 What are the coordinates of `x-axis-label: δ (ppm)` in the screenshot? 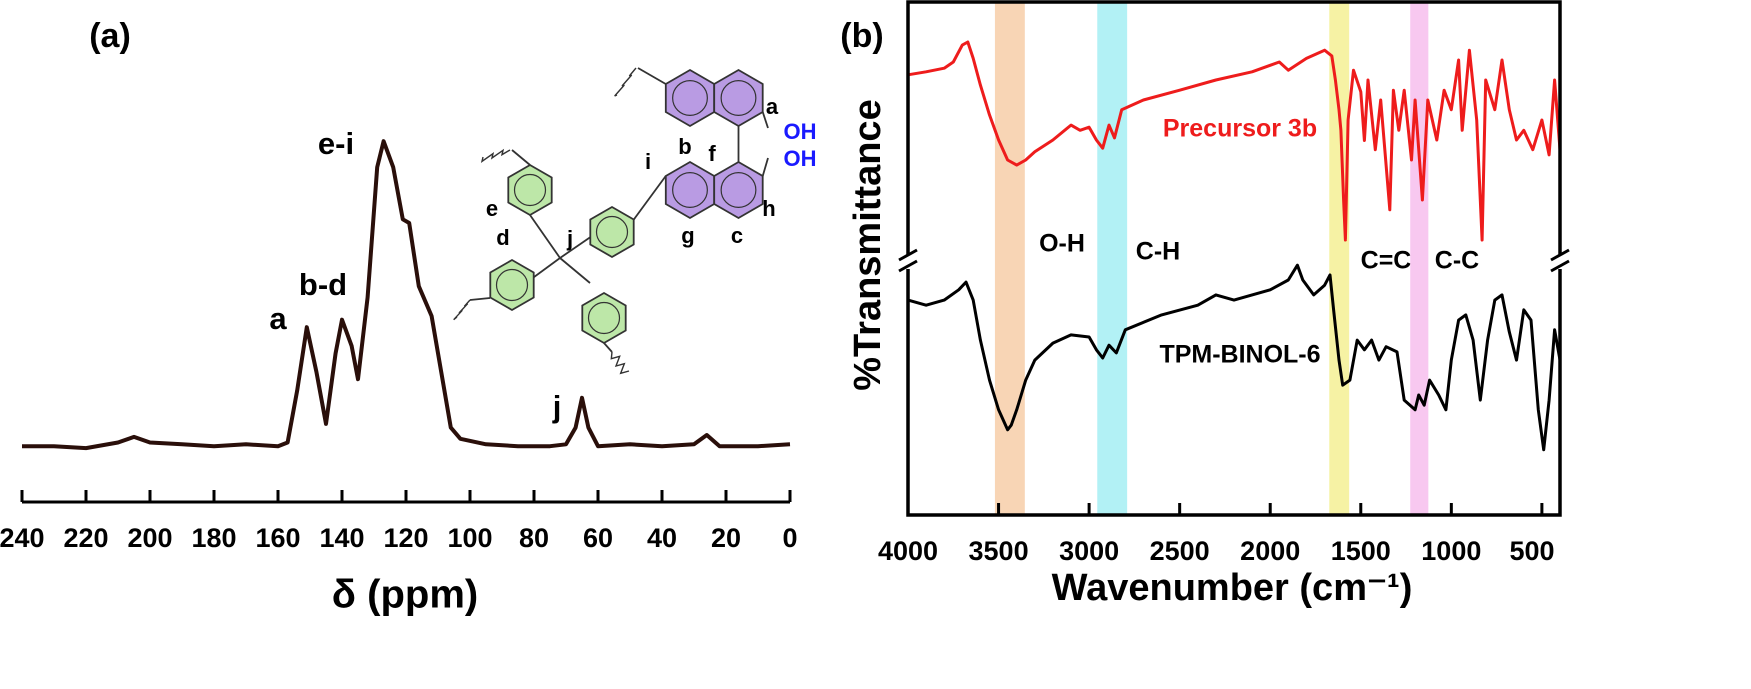 It's located at (405, 595).